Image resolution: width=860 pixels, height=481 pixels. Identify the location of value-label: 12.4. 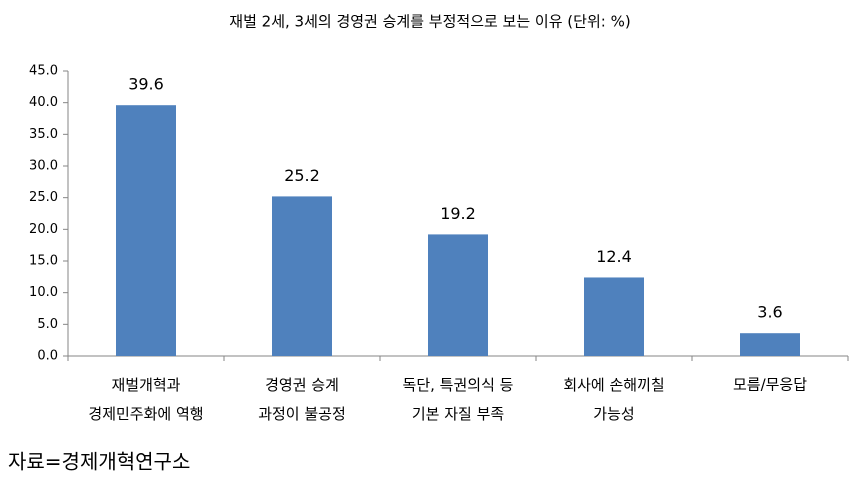
(614, 256).